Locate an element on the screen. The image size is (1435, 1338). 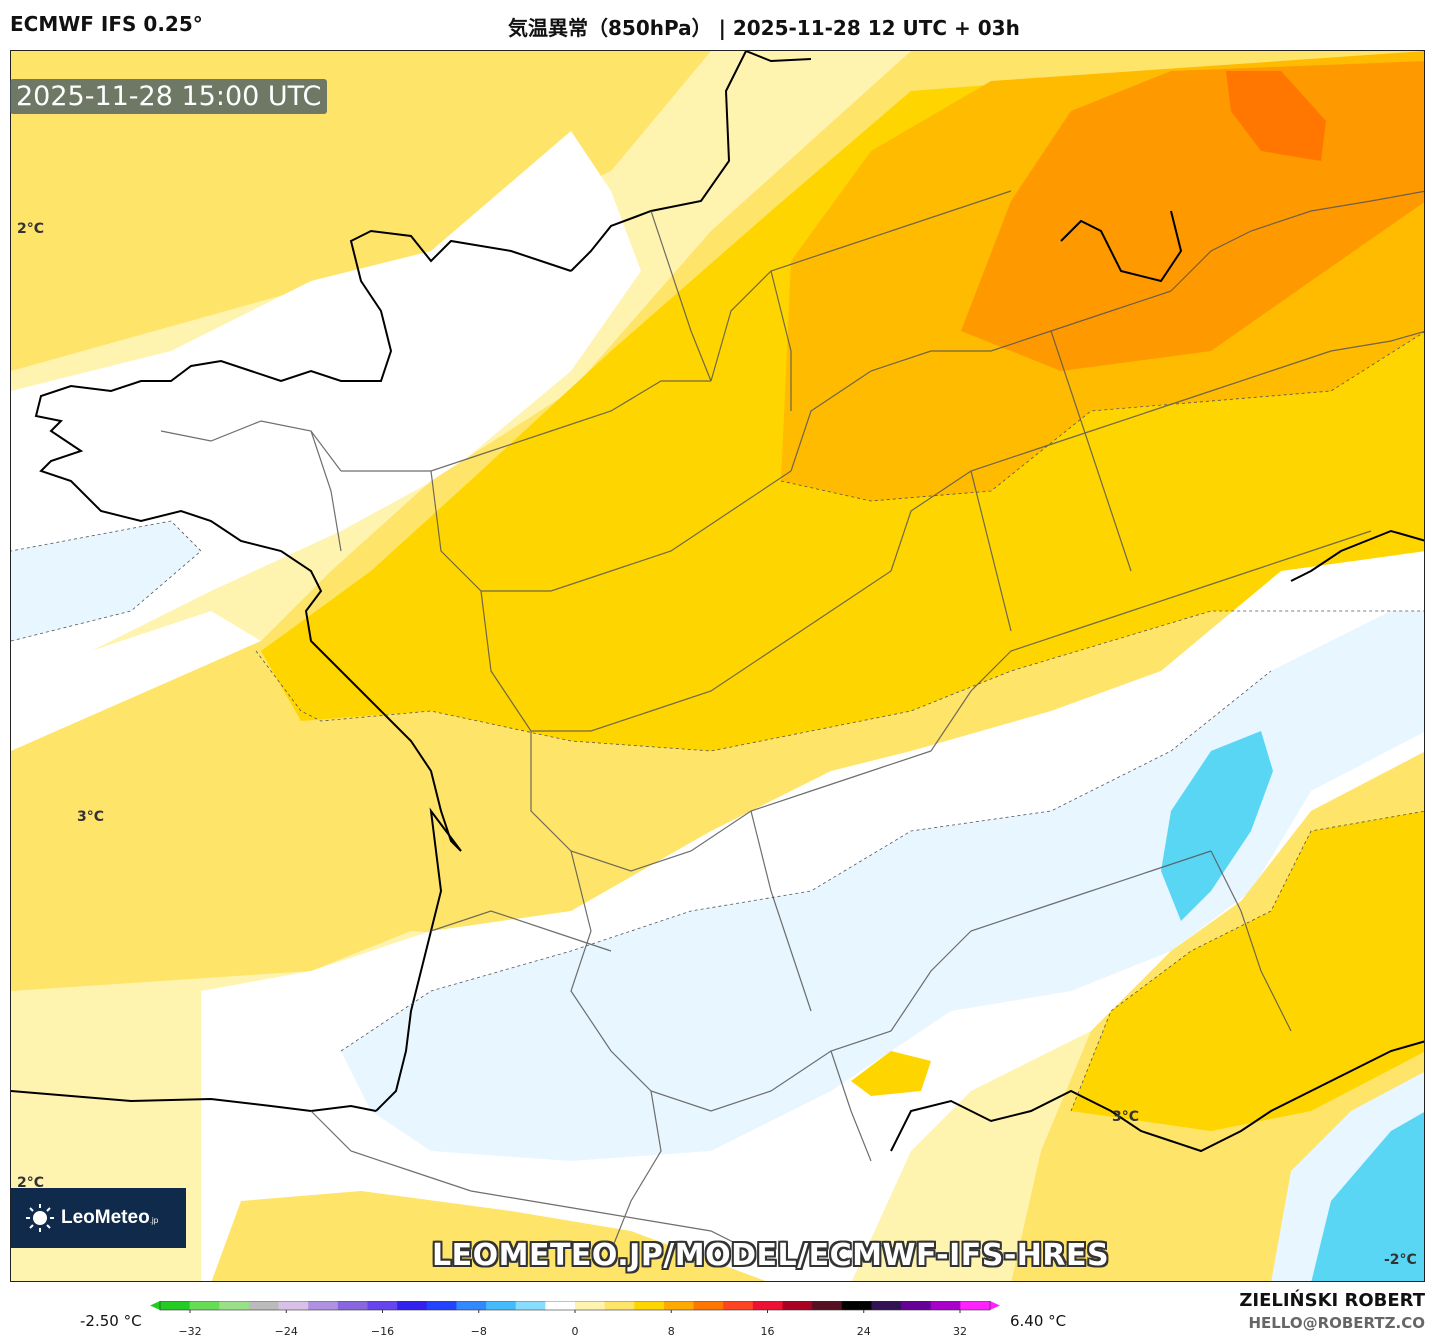
field-white-atlantic is located at coordinates (136, 681).